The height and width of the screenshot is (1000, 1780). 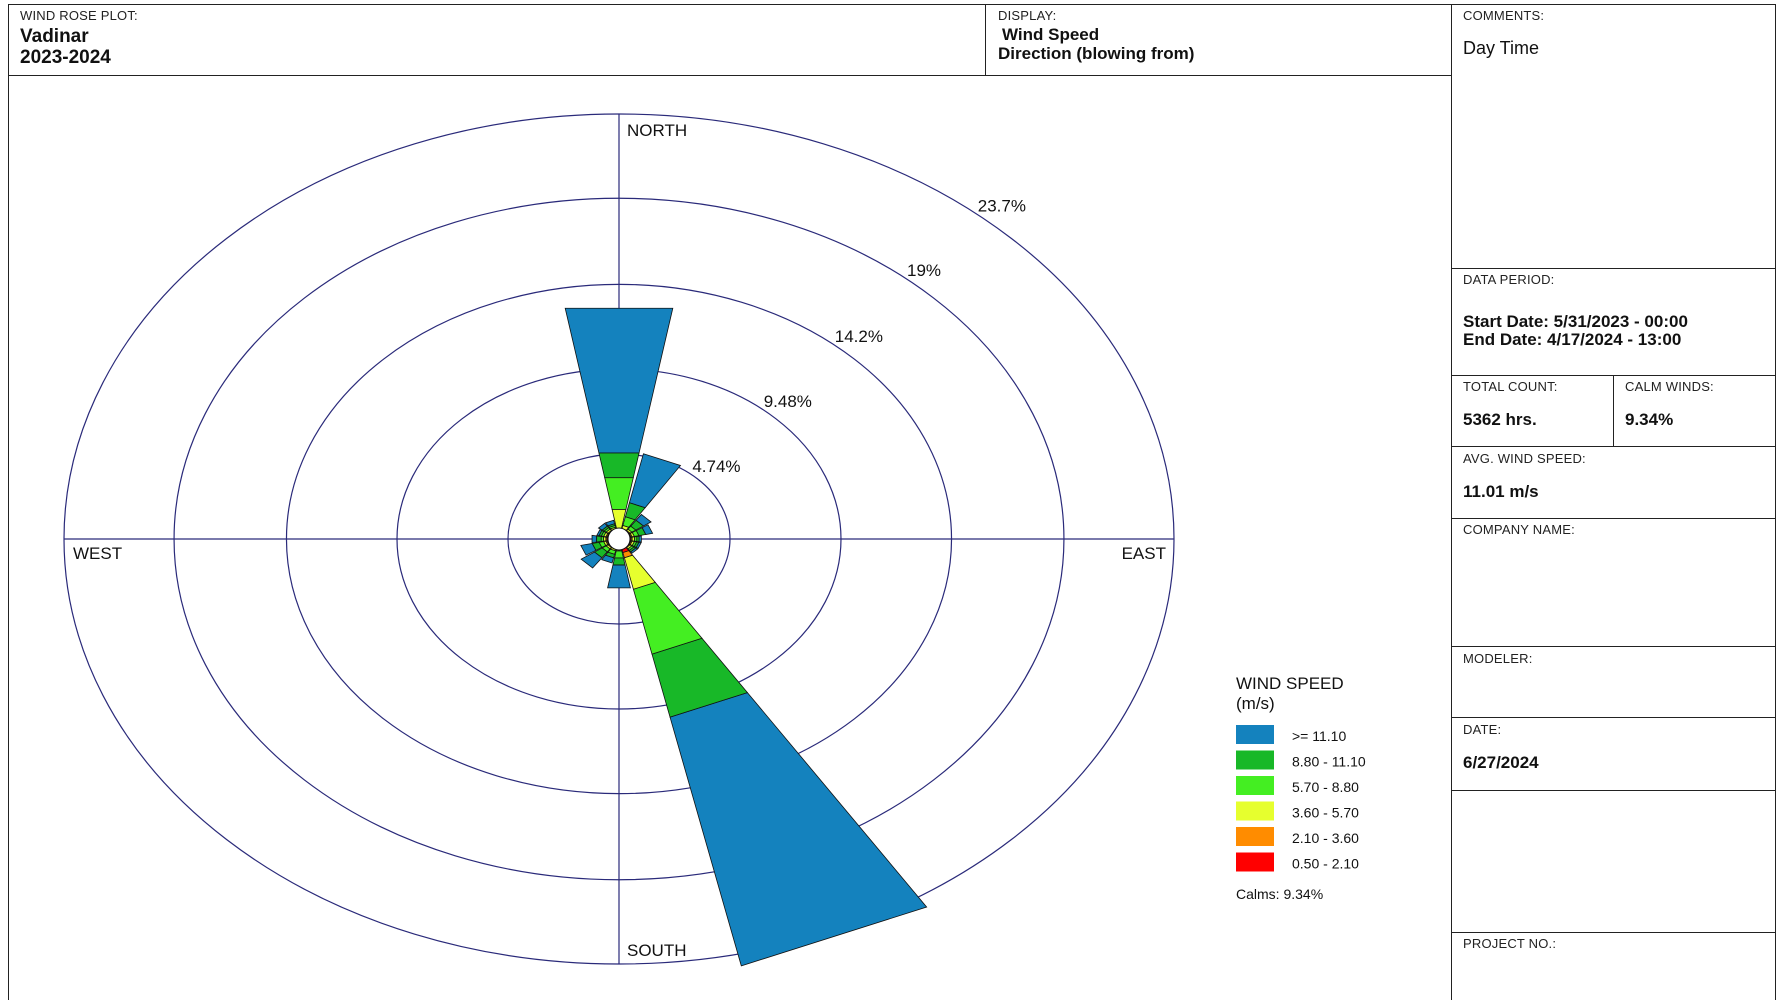 What do you see at coordinates (1255, 703) in the screenshot?
I see `legend-unit: (m/s)` at bounding box center [1255, 703].